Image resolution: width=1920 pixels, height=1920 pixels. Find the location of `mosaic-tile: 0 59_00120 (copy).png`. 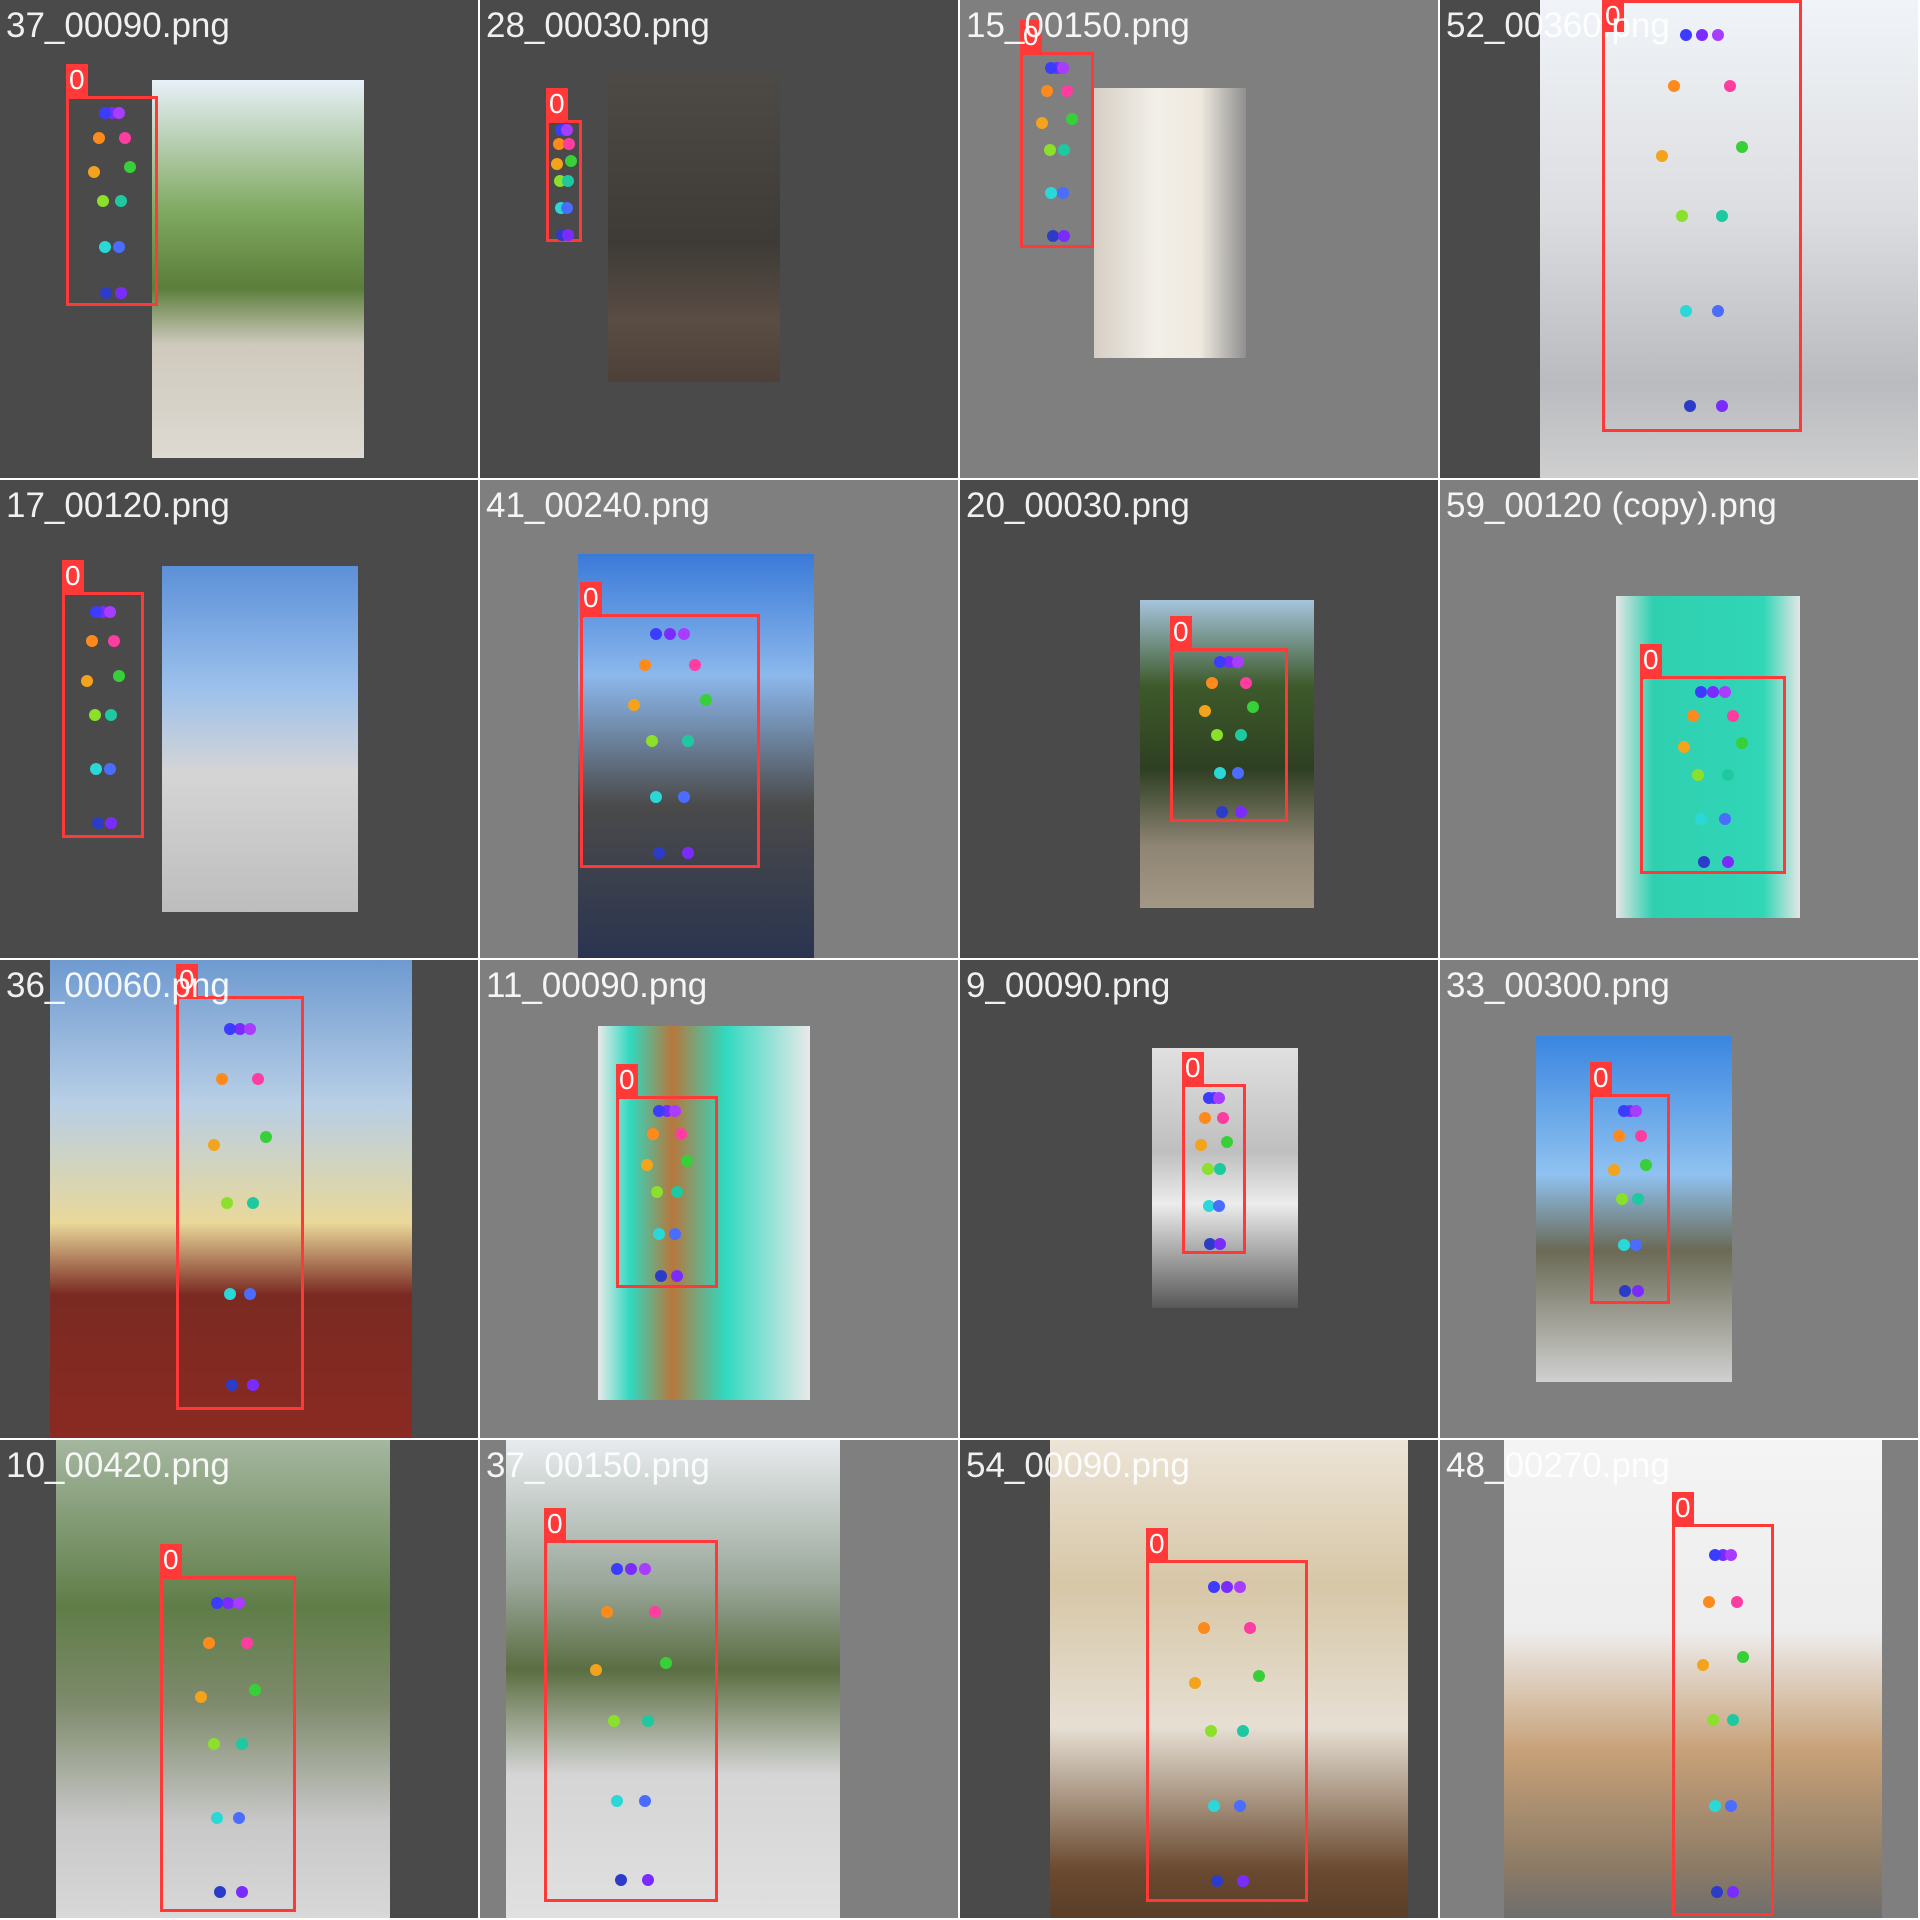

mosaic-tile: 0 59_00120 (copy).png is located at coordinates (1679, 719).